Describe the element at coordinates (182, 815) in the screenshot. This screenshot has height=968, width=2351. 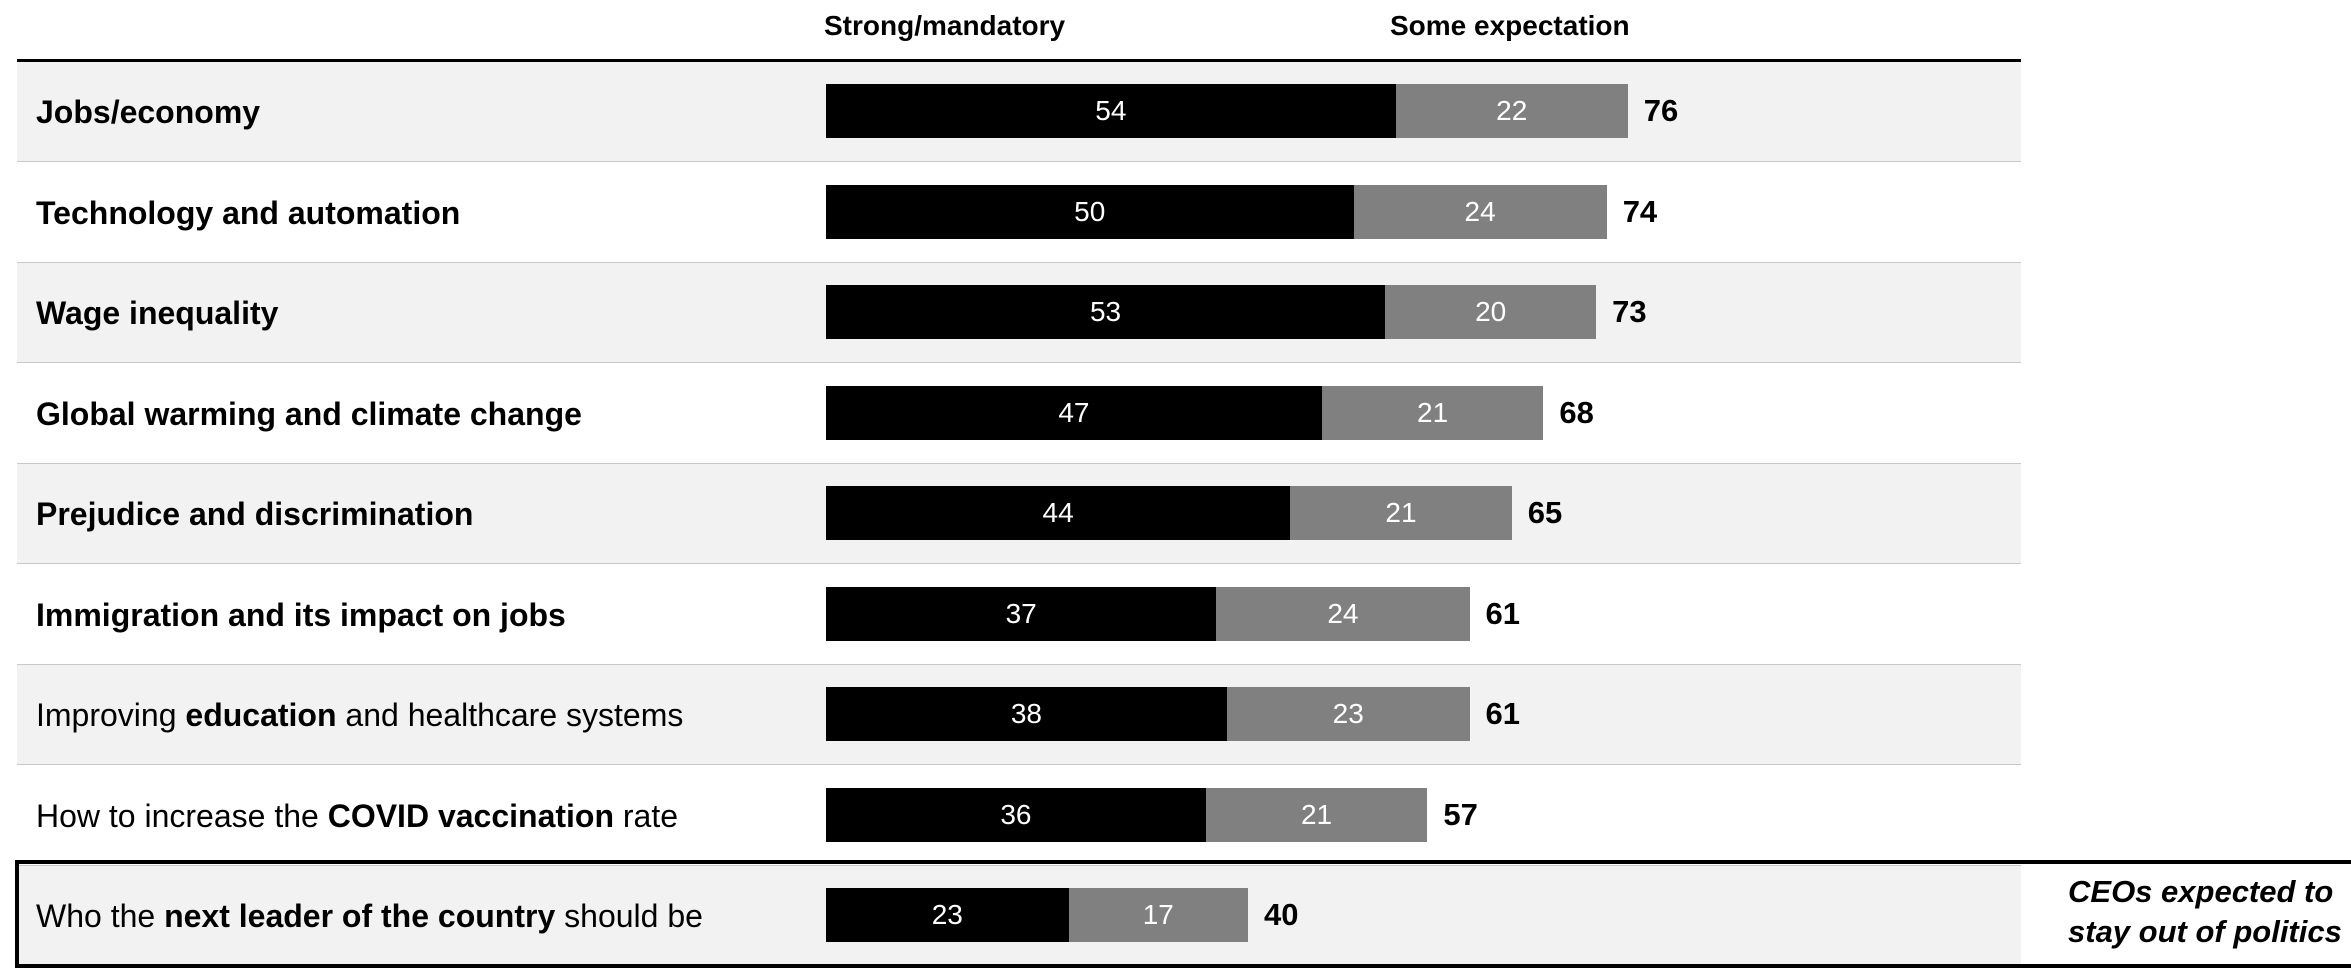
I see `category-label-part: How to increase the` at that location.